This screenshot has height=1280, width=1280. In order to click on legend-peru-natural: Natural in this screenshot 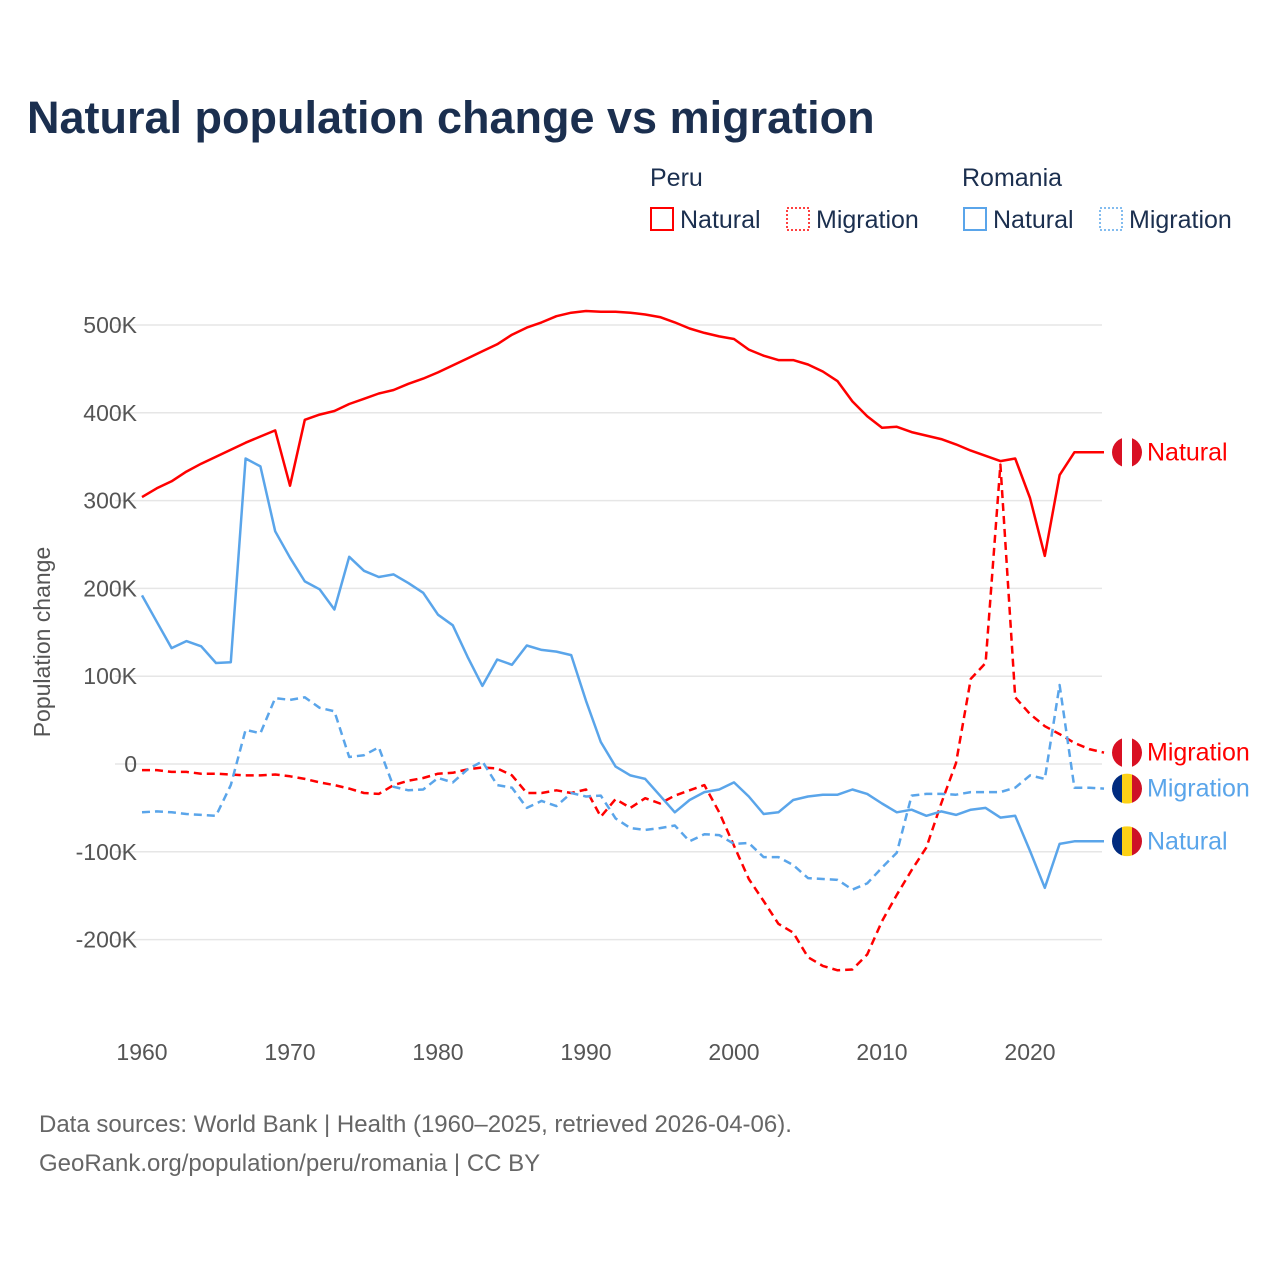, I will do `click(720, 220)`.